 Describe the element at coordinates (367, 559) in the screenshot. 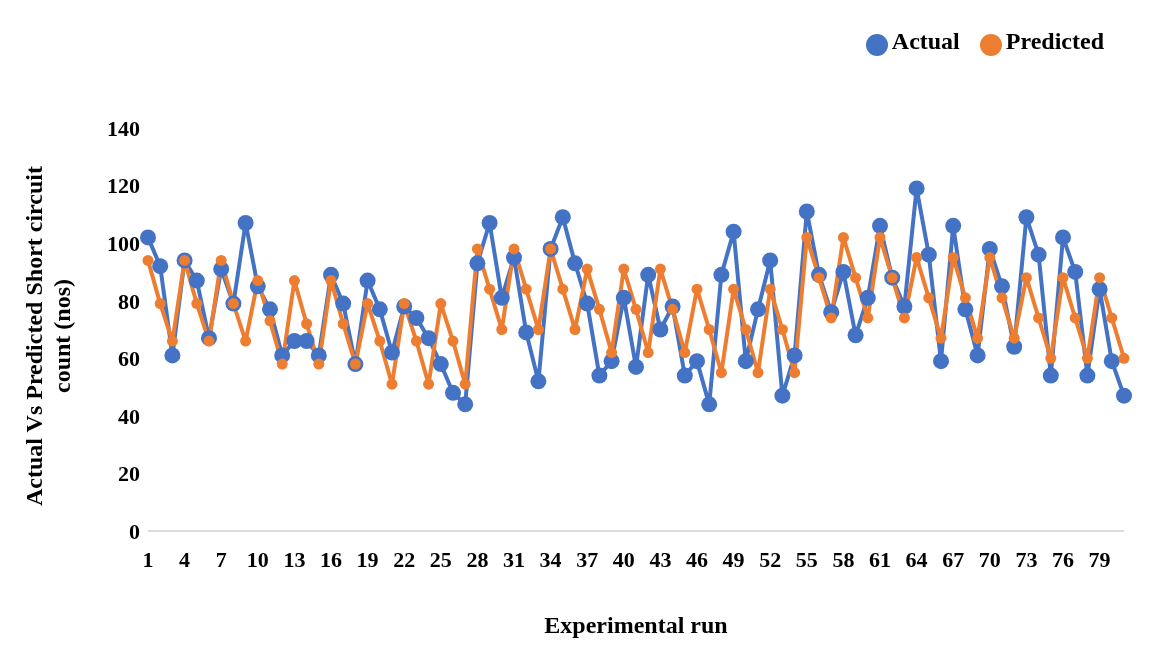

I see `x-tick-label: 19` at that location.